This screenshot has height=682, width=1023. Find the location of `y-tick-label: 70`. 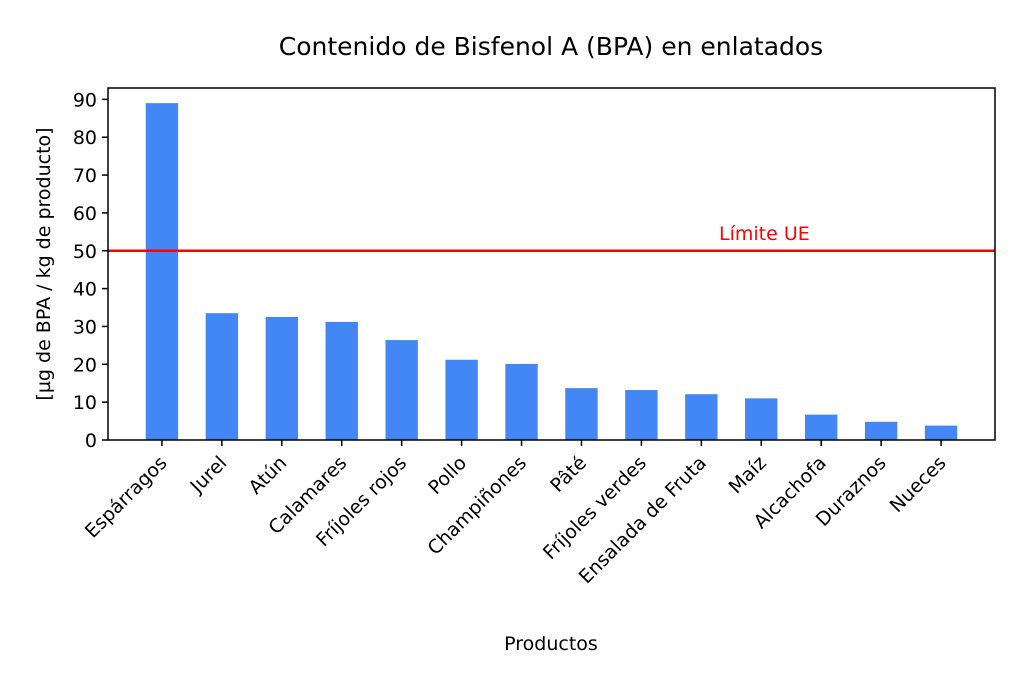

y-tick-label: 70 is located at coordinates (85, 176).